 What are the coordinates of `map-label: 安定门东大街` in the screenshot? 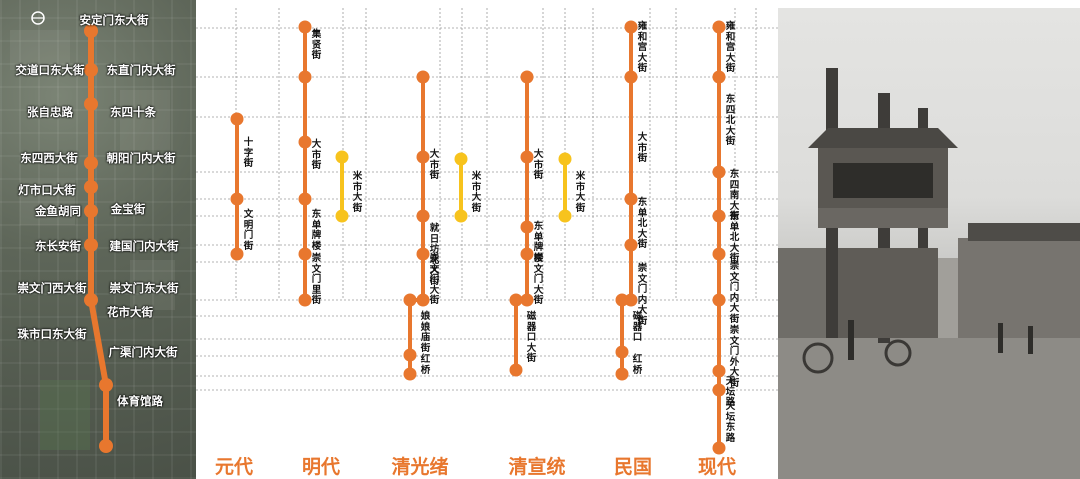 It's located at (114, 20).